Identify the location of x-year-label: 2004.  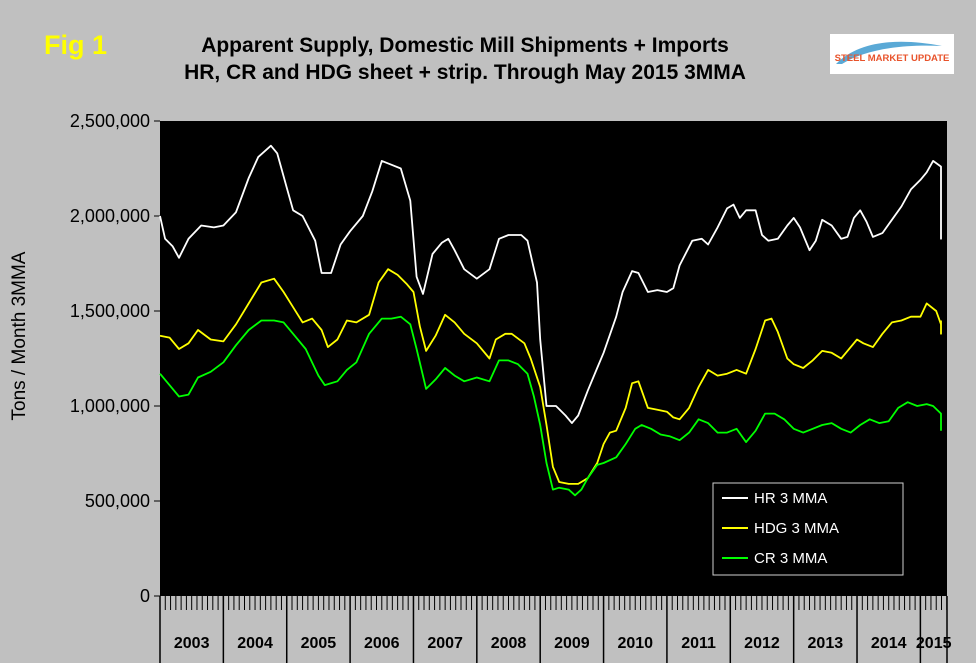
(255, 643).